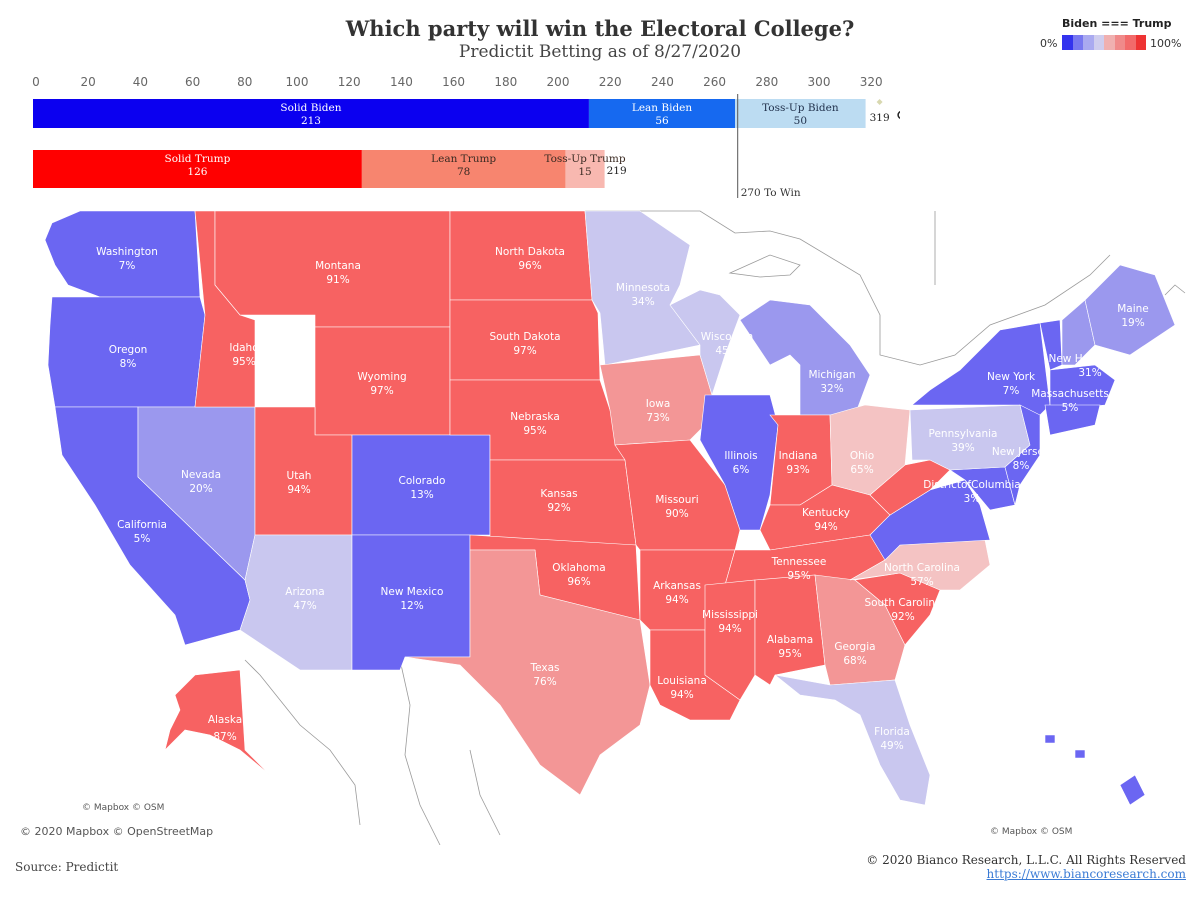 The width and height of the screenshot is (1200, 900). What do you see at coordinates (530, 252) in the screenshot?
I see `state-name-label: North Dakota` at bounding box center [530, 252].